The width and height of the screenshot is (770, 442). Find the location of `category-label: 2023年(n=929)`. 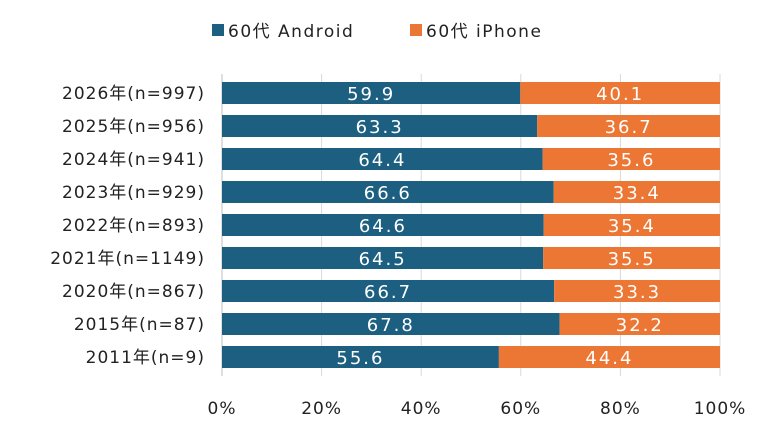

category-label: 2023年(n=929) is located at coordinates (133, 193).